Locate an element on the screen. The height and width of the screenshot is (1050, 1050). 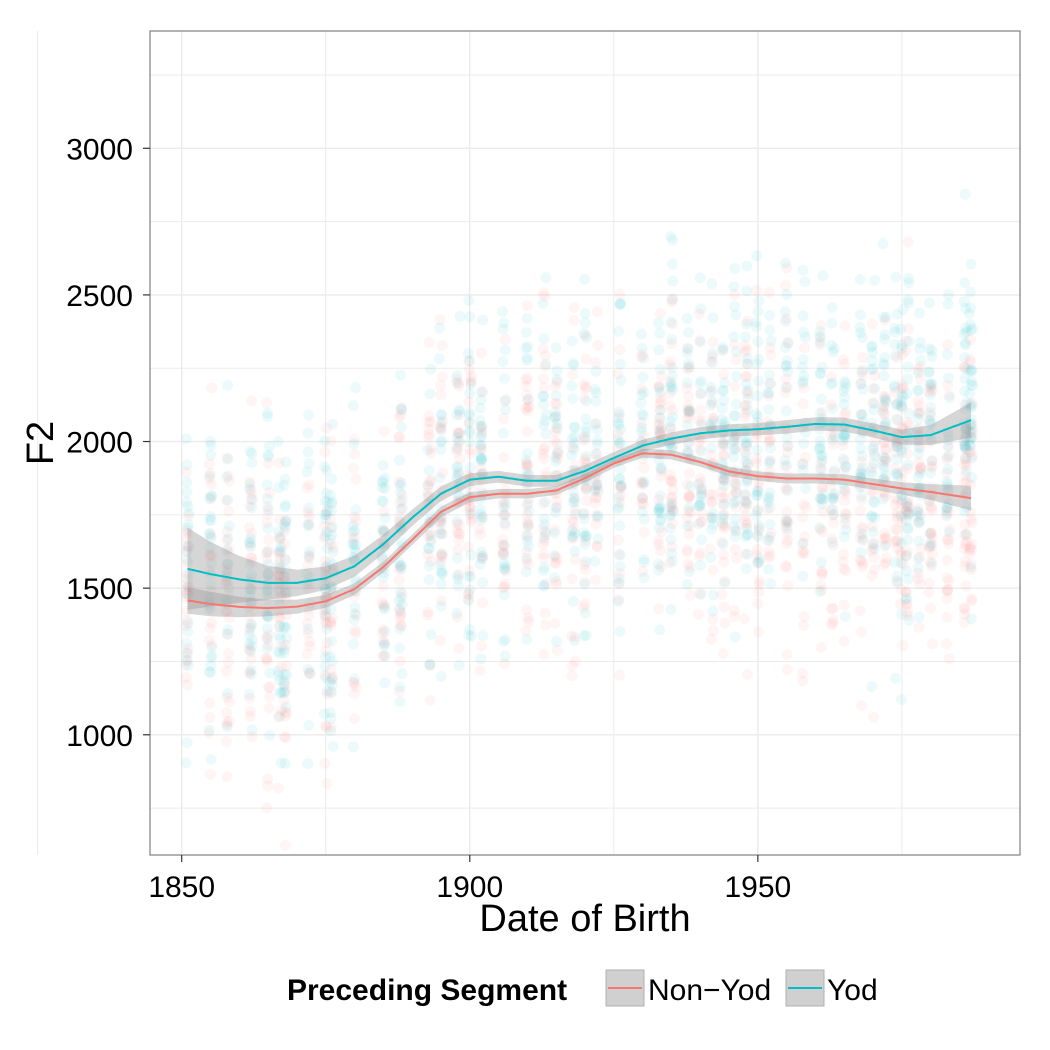
y-axis-title: F2 is located at coordinates (41, 443).